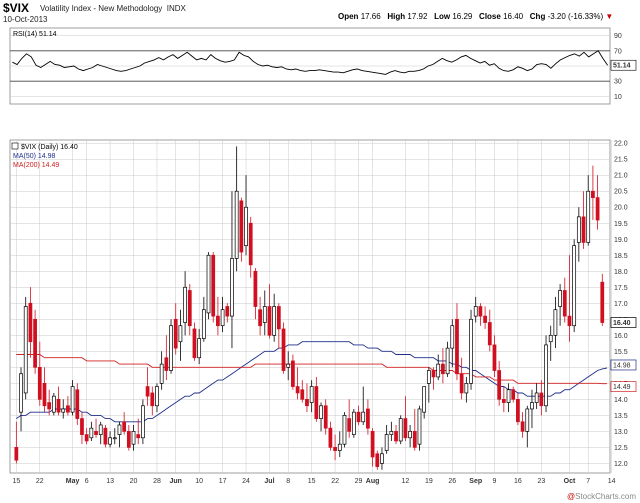  What do you see at coordinates (618, 97) in the screenshot?
I see `rsi-y-tick-label: 10` at bounding box center [618, 97].